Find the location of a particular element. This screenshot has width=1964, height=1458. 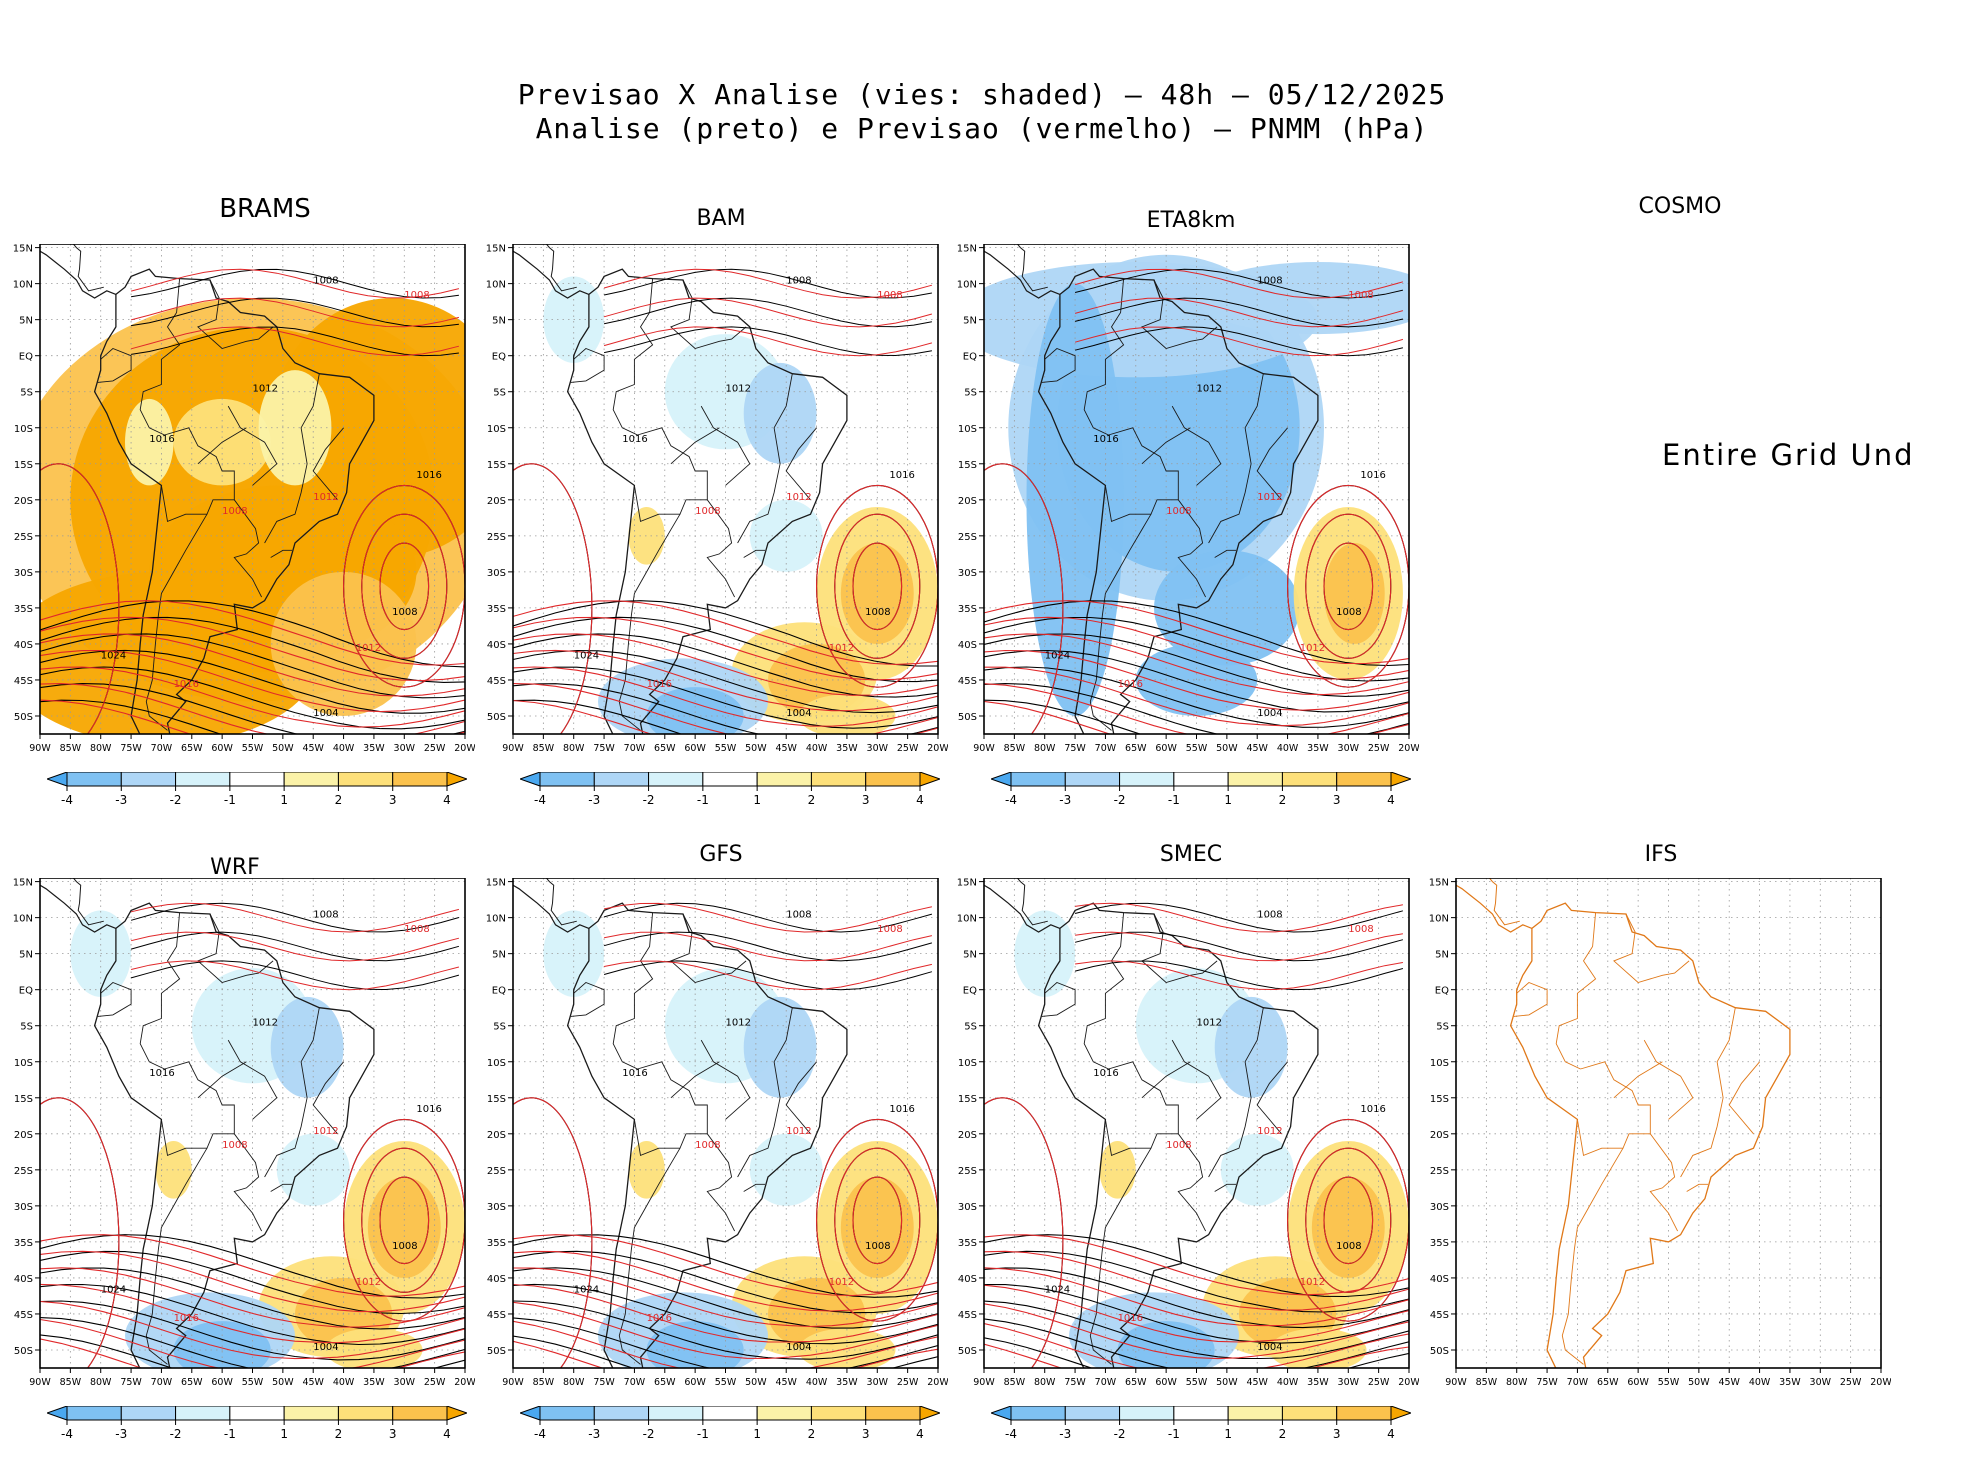

lon-label: 20W is located at coordinates (937, 748).